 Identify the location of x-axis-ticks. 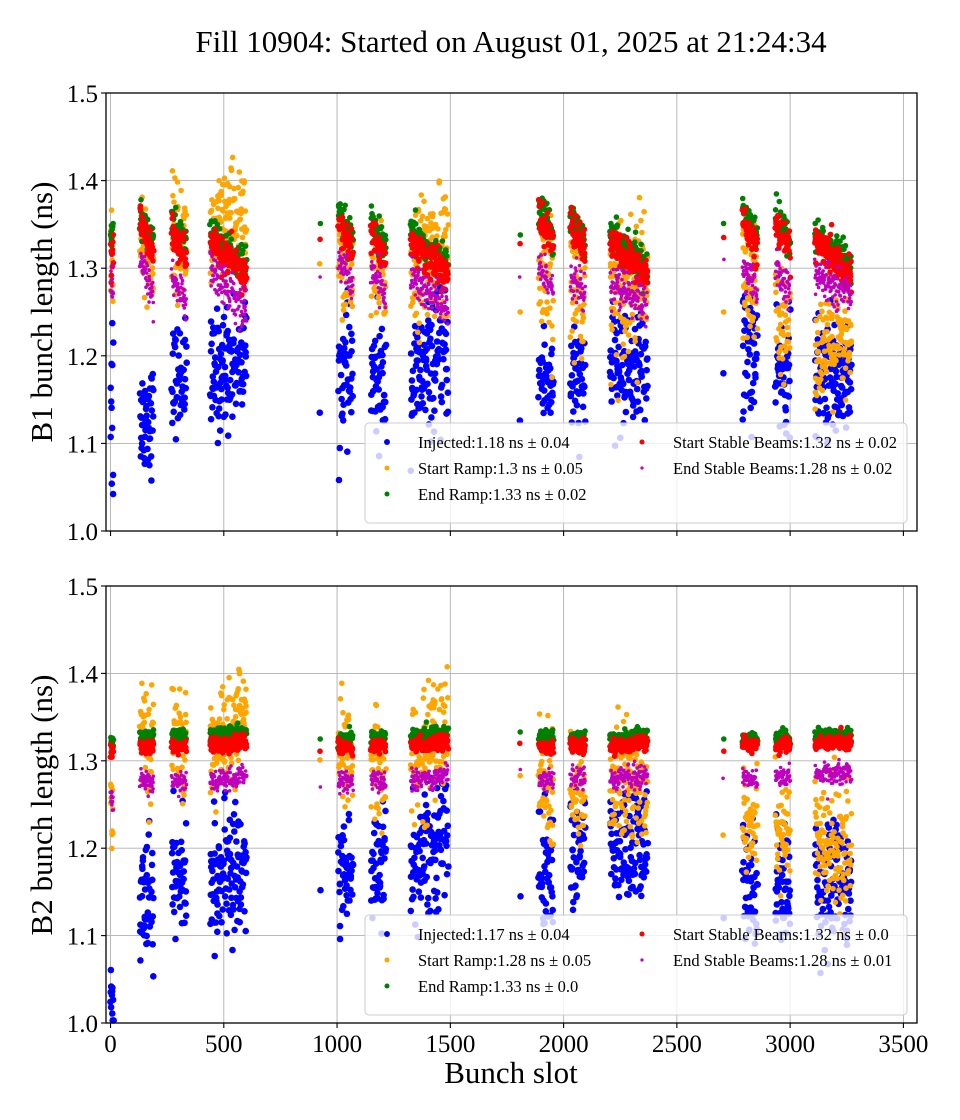
(506, 533).